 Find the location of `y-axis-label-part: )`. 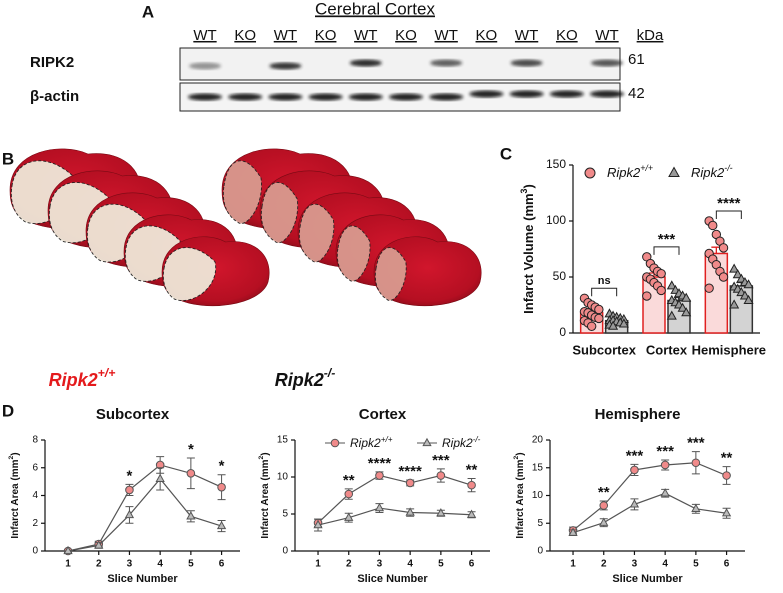

y-axis-label-part: ) is located at coordinates (520, 453).